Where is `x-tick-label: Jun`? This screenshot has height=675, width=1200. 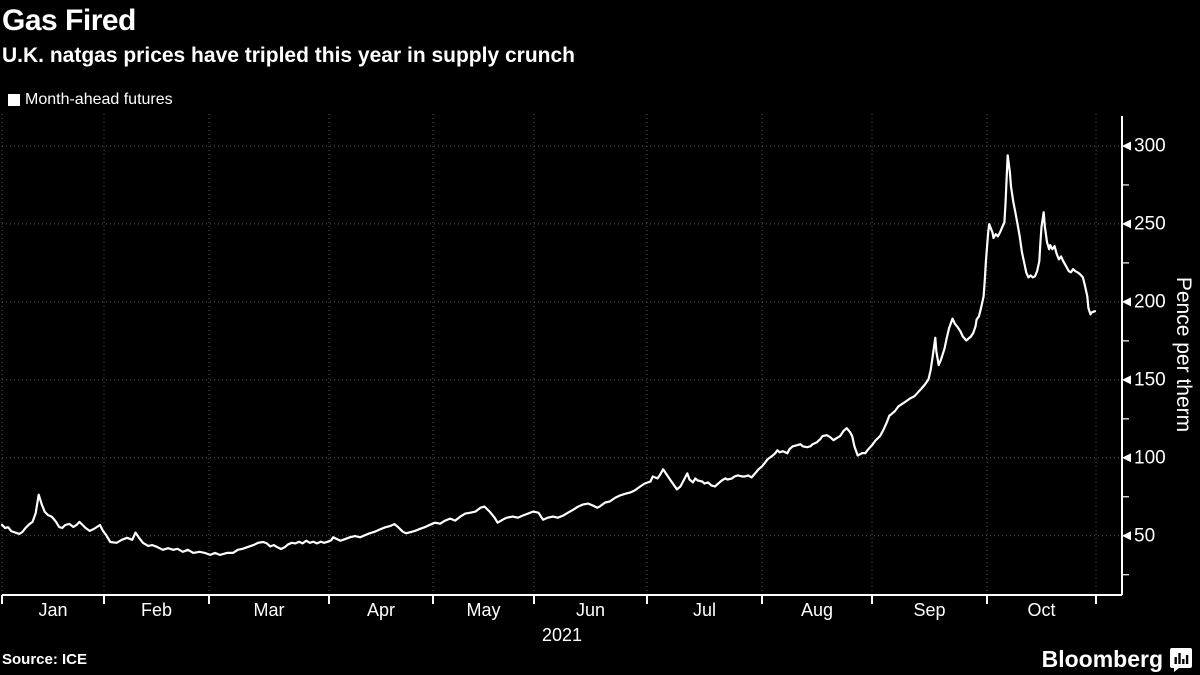
x-tick-label: Jun is located at coordinates (590, 610).